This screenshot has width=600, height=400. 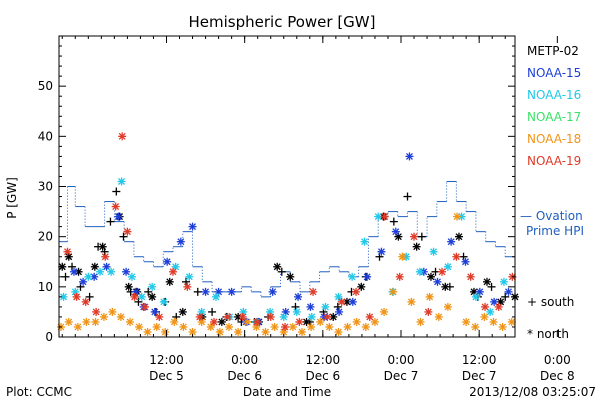 What do you see at coordinates (49, 337) in the screenshot?
I see `y-tick-label: 0` at bounding box center [49, 337].